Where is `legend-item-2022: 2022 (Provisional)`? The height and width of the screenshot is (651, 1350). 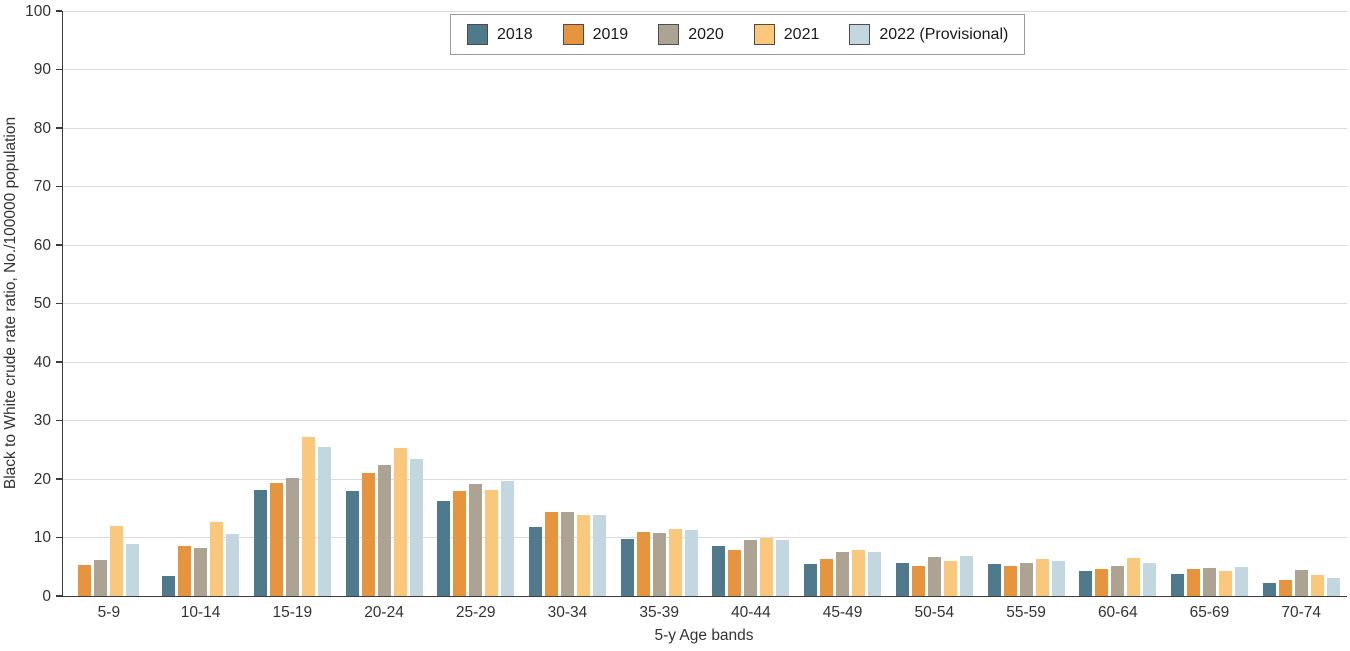
legend-item-2022: 2022 (Provisional) is located at coordinates (928, 34).